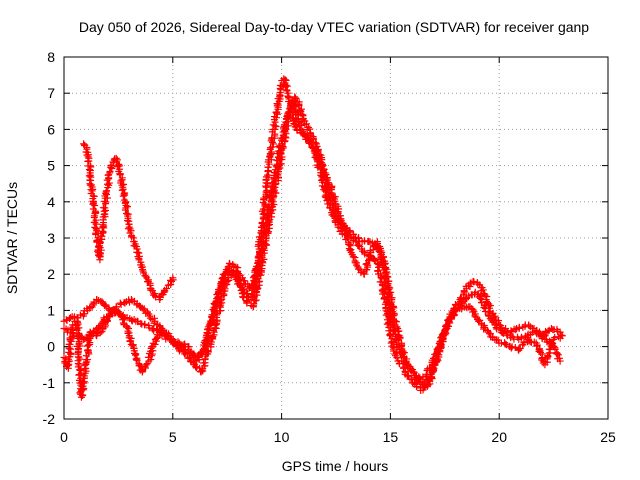 The height and width of the screenshot is (480, 640). I want to click on y-tick-label: 7, so click(51, 93).